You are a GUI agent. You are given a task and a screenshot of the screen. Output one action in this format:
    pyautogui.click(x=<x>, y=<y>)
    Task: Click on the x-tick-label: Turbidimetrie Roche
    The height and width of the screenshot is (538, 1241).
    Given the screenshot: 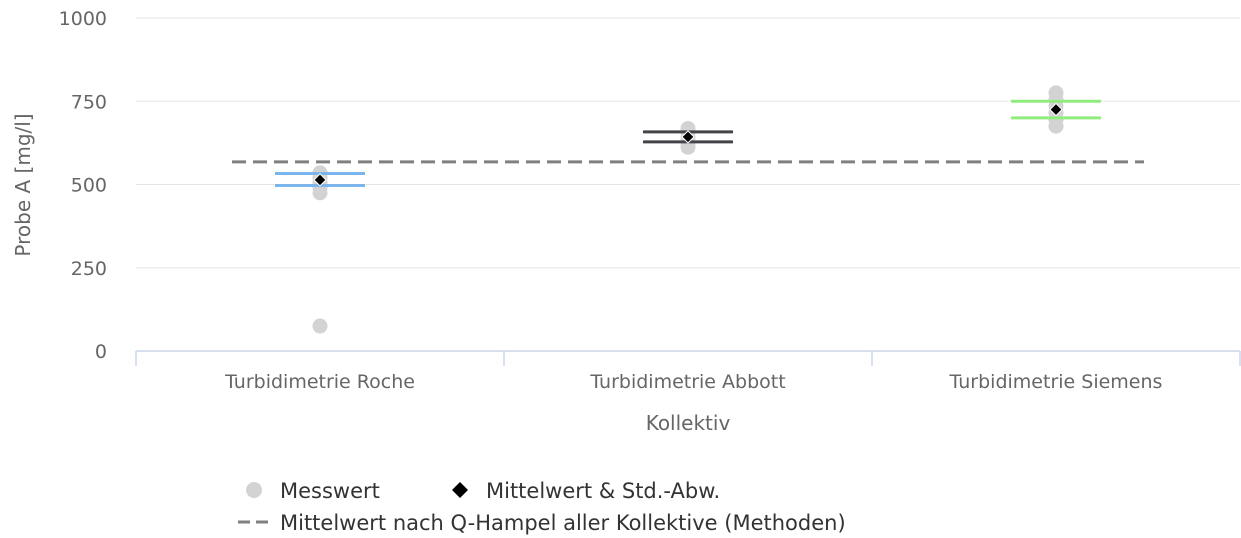 What is the action you would take?
    pyautogui.click(x=319, y=382)
    